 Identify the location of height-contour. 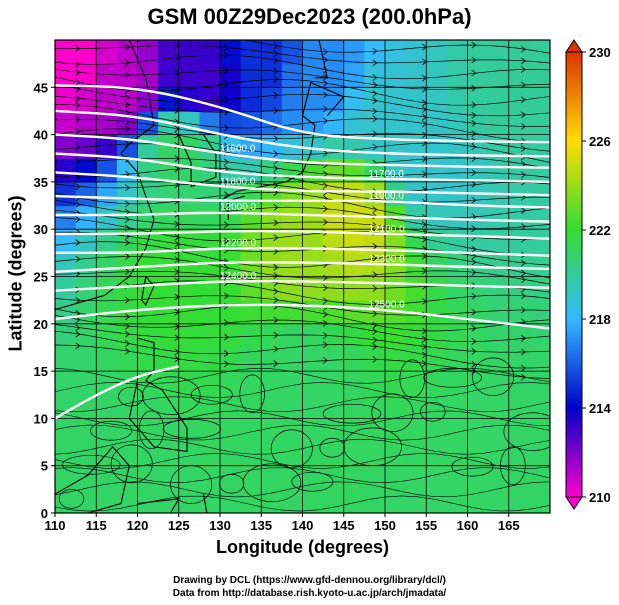
(302, 168).